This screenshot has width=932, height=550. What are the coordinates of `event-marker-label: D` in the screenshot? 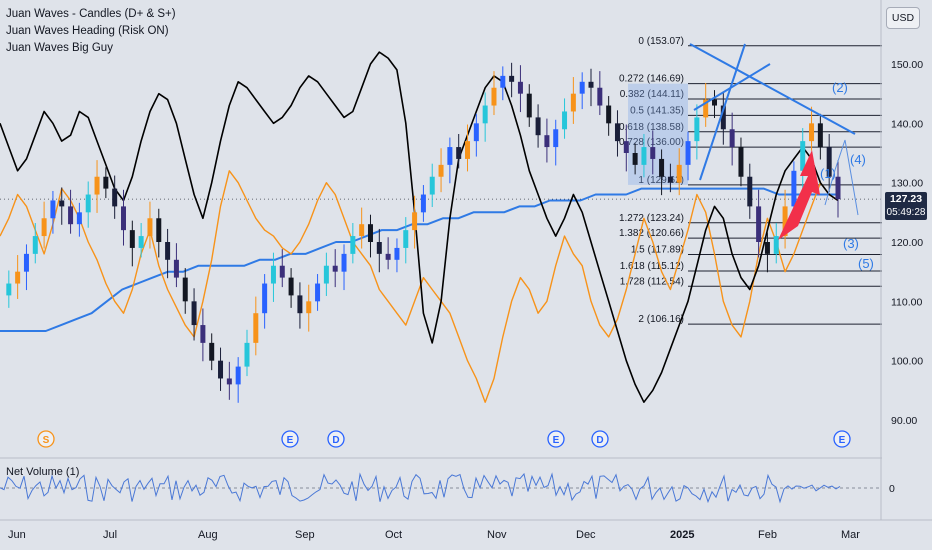 It's located at (599, 440).